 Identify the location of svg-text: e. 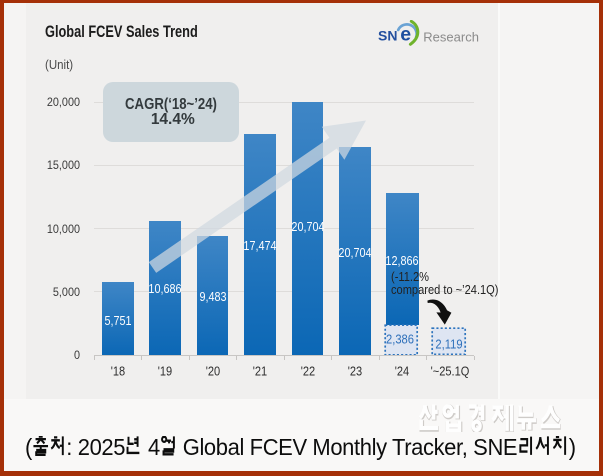
(405, 34).